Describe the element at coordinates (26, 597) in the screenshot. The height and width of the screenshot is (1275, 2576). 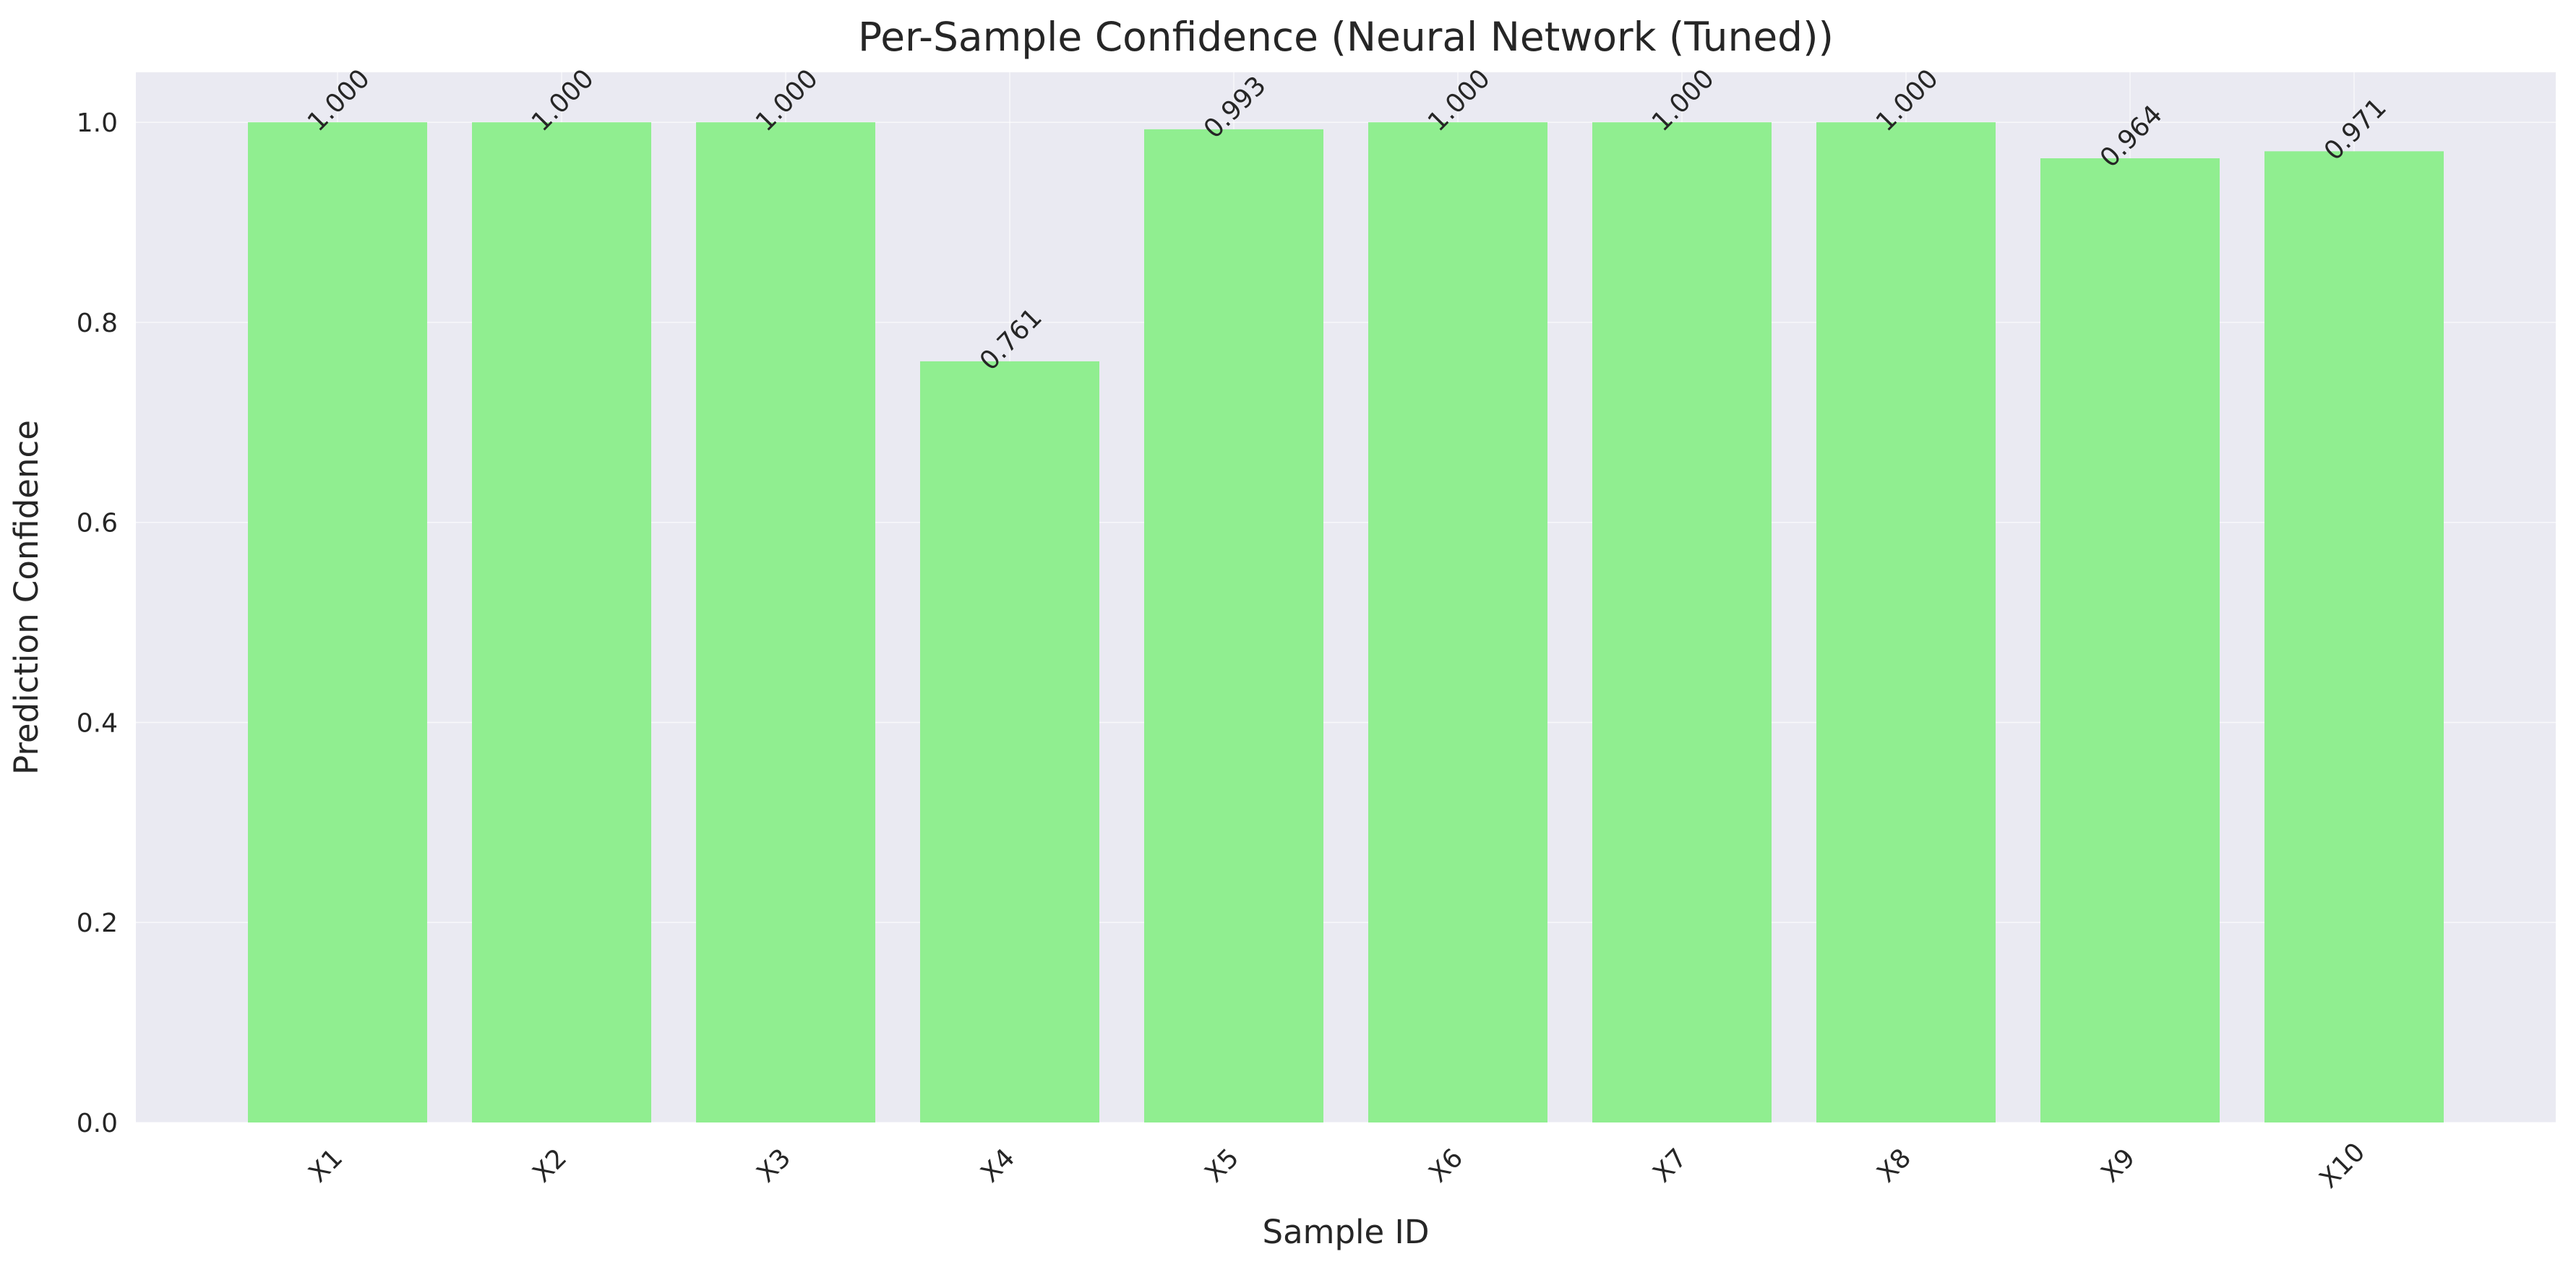
I see `y-axis-label: Prediction Confidence` at that location.